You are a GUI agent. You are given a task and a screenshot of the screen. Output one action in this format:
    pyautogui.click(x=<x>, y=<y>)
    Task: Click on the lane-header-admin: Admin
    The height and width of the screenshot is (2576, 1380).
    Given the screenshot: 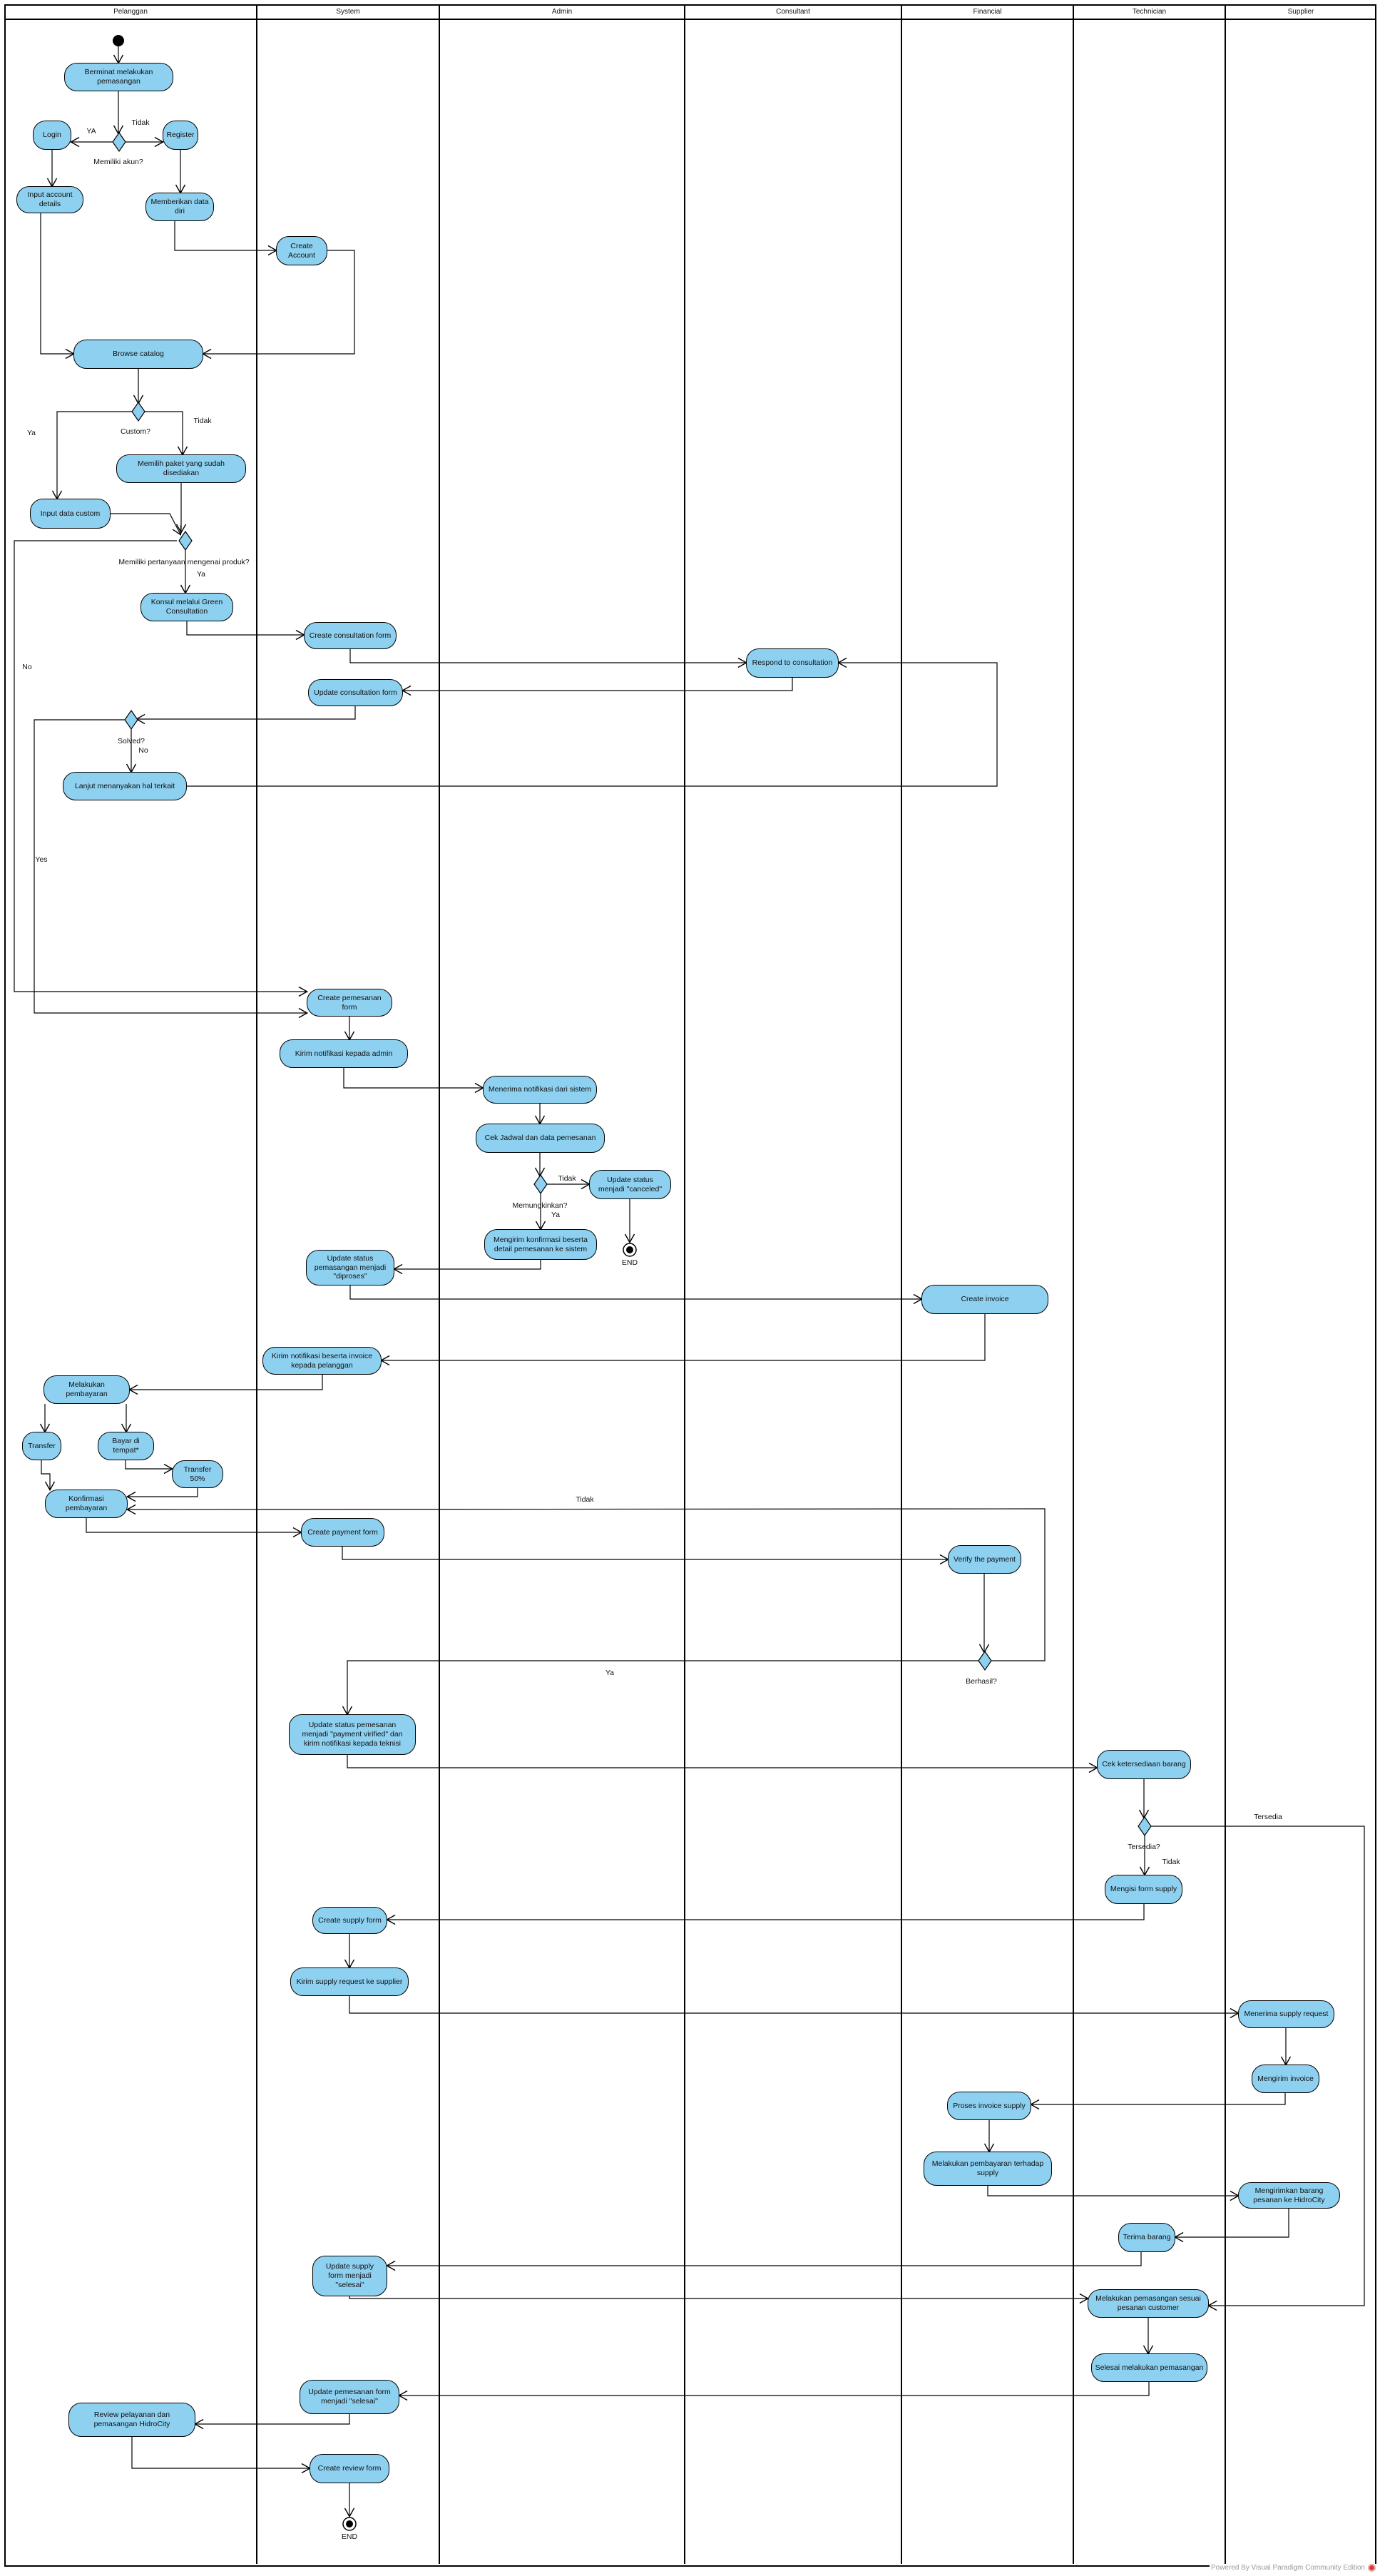 What is the action you would take?
    pyautogui.click(x=562, y=12)
    